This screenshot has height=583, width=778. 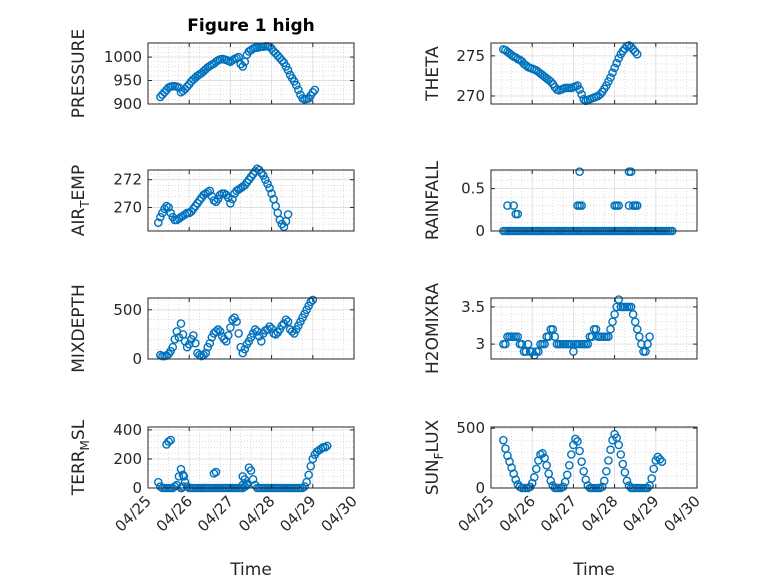 I want to click on x-tick-label: 04/25, so click(x=133, y=513).